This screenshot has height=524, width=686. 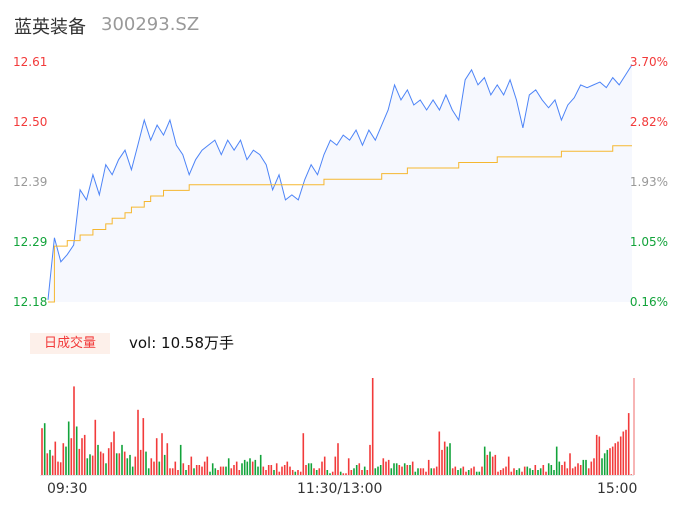 I want to click on percent-tick: 1.93%, so click(x=648, y=182).